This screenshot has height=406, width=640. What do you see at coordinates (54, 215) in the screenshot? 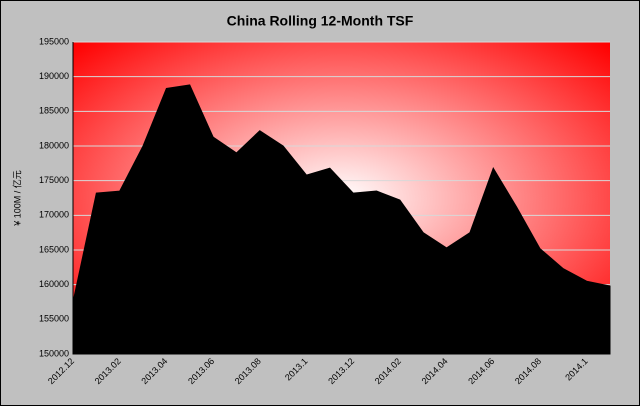
I see `y-tick-label: 170000` at bounding box center [54, 215].